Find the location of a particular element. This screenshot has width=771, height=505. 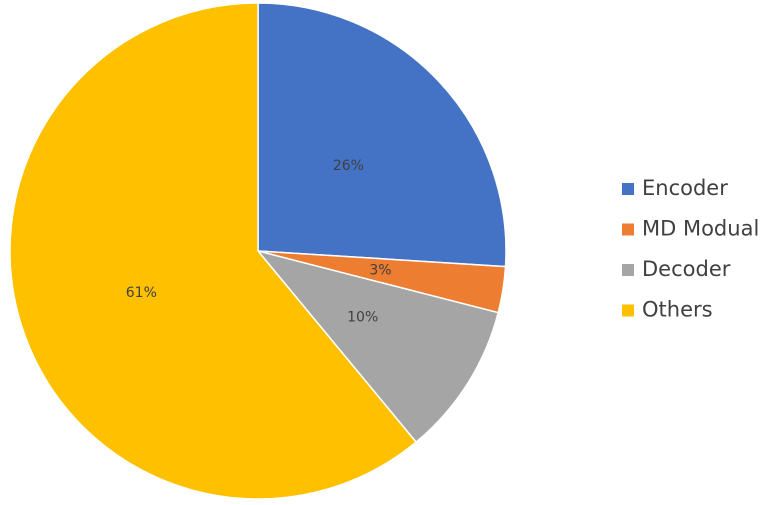

data-label: 10% is located at coordinates (362, 317).